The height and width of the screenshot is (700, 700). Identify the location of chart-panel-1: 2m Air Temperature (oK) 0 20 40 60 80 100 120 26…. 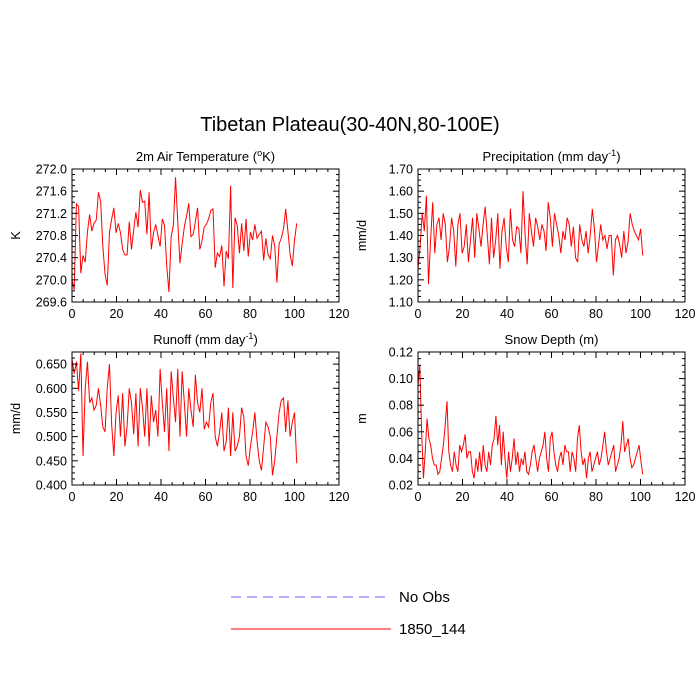
(179, 234).